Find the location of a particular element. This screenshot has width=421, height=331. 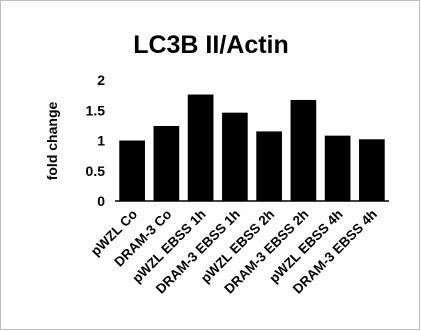

chart-title: LC3B II/Actin is located at coordinates (211, 45).